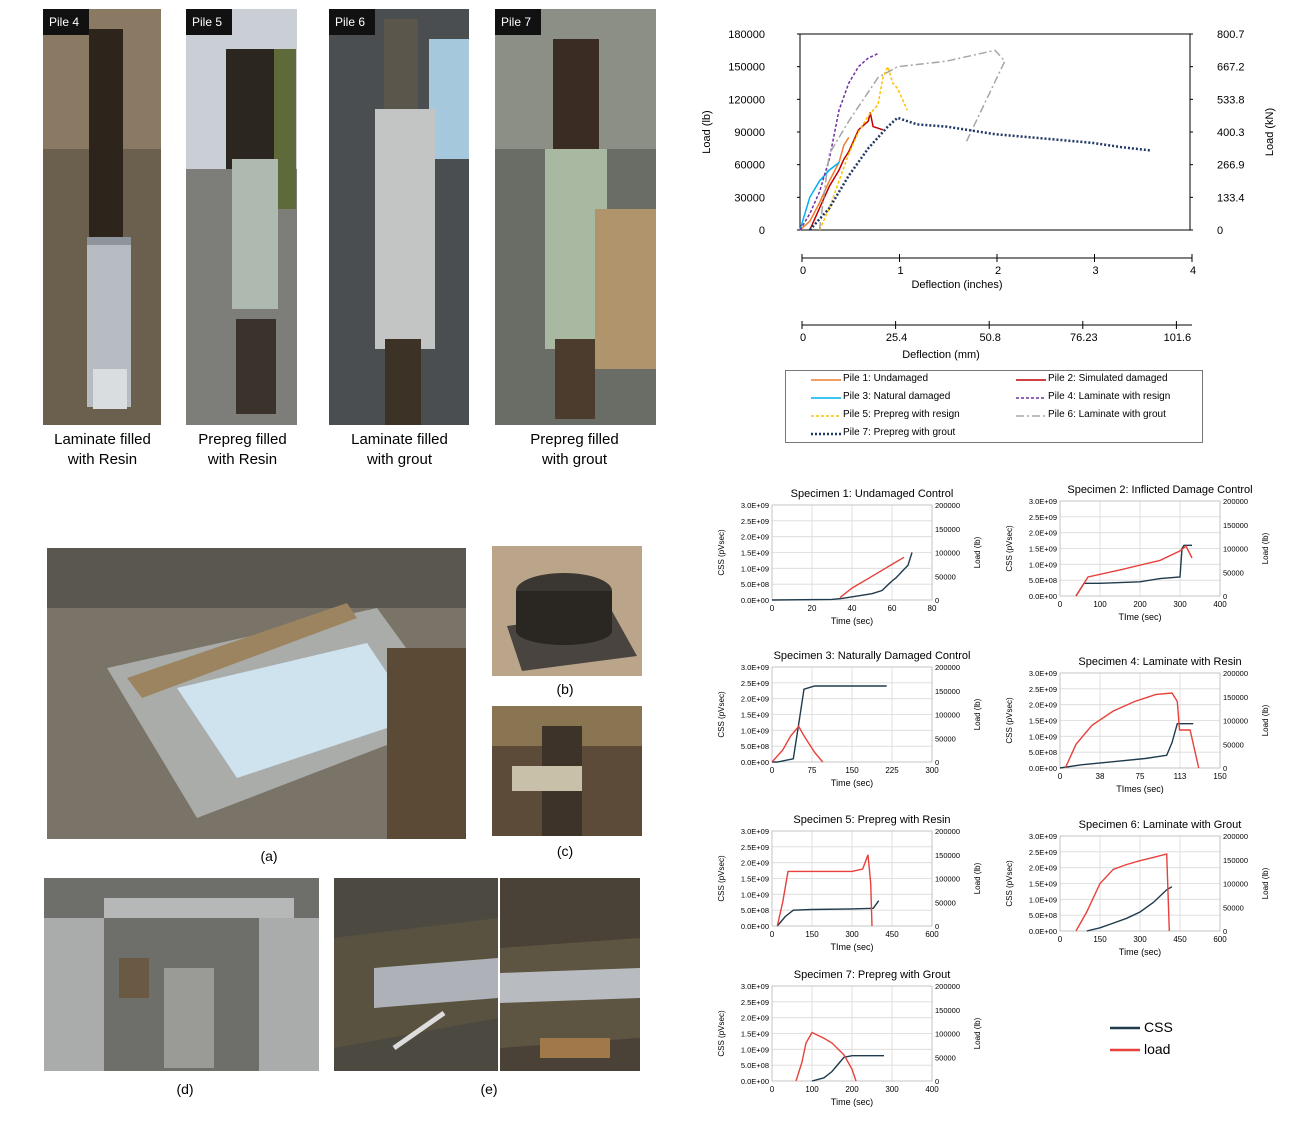 This screenshot has height=1125, width=1293. What do you see at coordinates (892, 608) in the screenshot?
I see `x-tick-label: 60` at bounding box center [892, 608].